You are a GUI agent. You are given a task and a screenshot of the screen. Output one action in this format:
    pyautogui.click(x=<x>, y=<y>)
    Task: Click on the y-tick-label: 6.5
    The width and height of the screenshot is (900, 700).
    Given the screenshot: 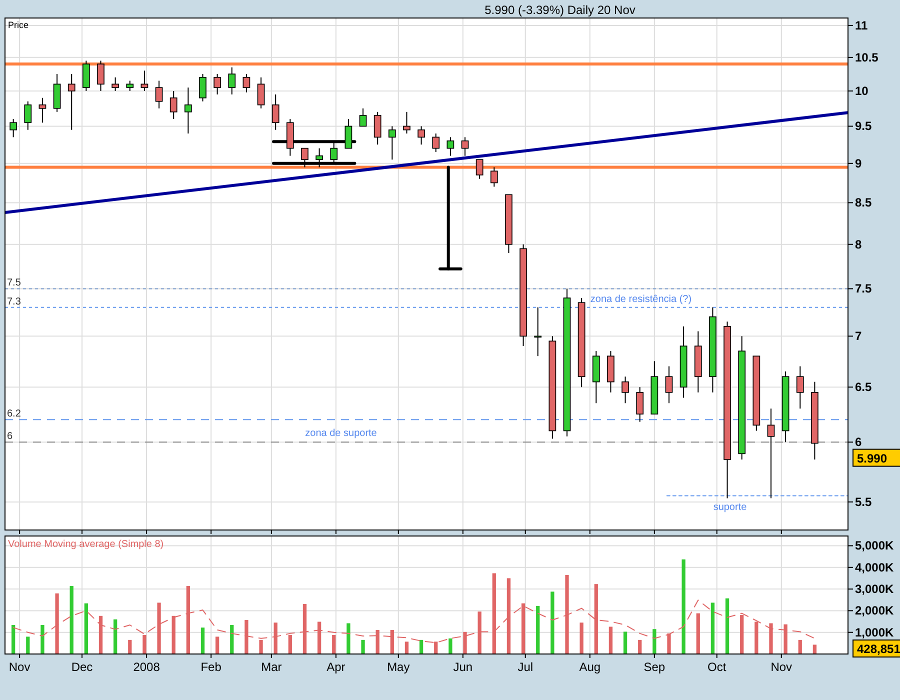 What is the action you would take?
    pyautogui.click(x=863, y=387)
    